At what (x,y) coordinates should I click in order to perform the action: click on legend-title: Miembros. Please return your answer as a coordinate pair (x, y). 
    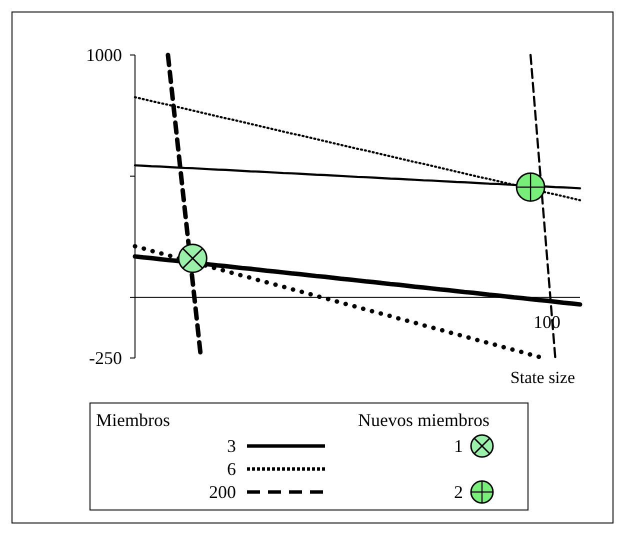
    Looking at the image, I should click on (133, 420).